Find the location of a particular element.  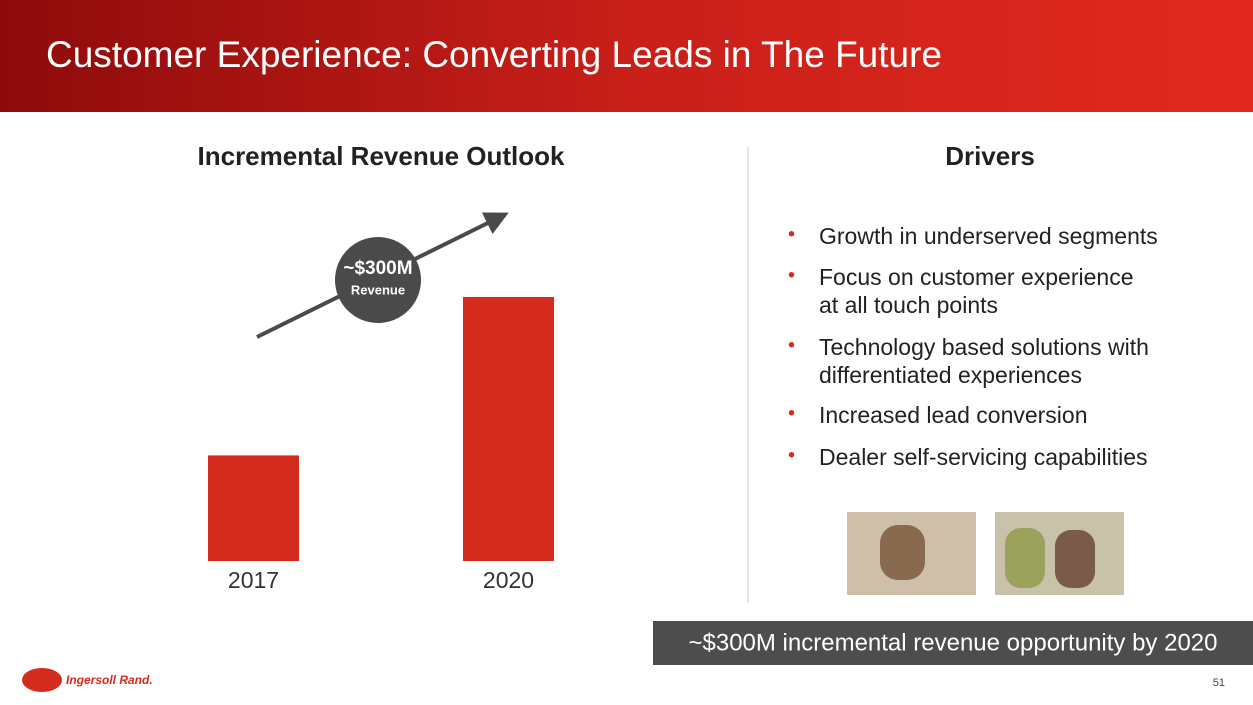

bullet-text: at all touch points is located at coordinates (908, 305).